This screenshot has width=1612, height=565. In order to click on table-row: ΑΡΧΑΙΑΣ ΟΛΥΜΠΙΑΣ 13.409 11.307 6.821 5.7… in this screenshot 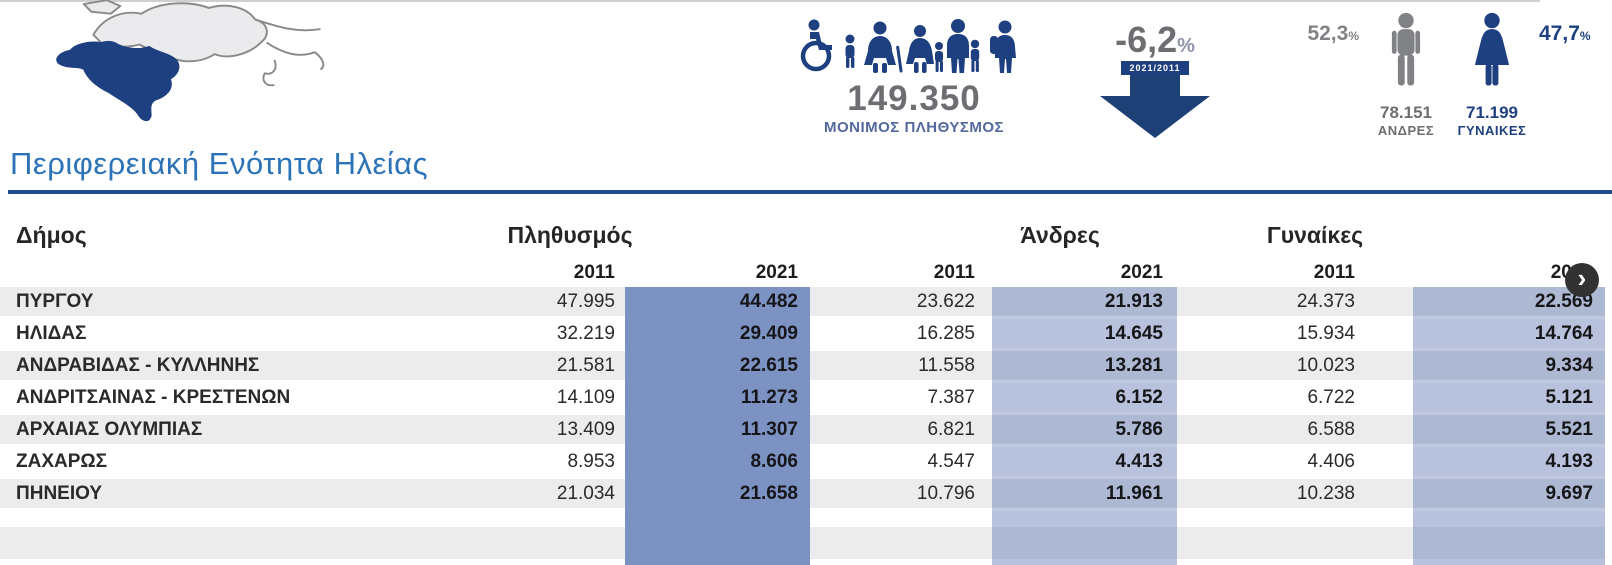, I will do `click(806, 431)`.